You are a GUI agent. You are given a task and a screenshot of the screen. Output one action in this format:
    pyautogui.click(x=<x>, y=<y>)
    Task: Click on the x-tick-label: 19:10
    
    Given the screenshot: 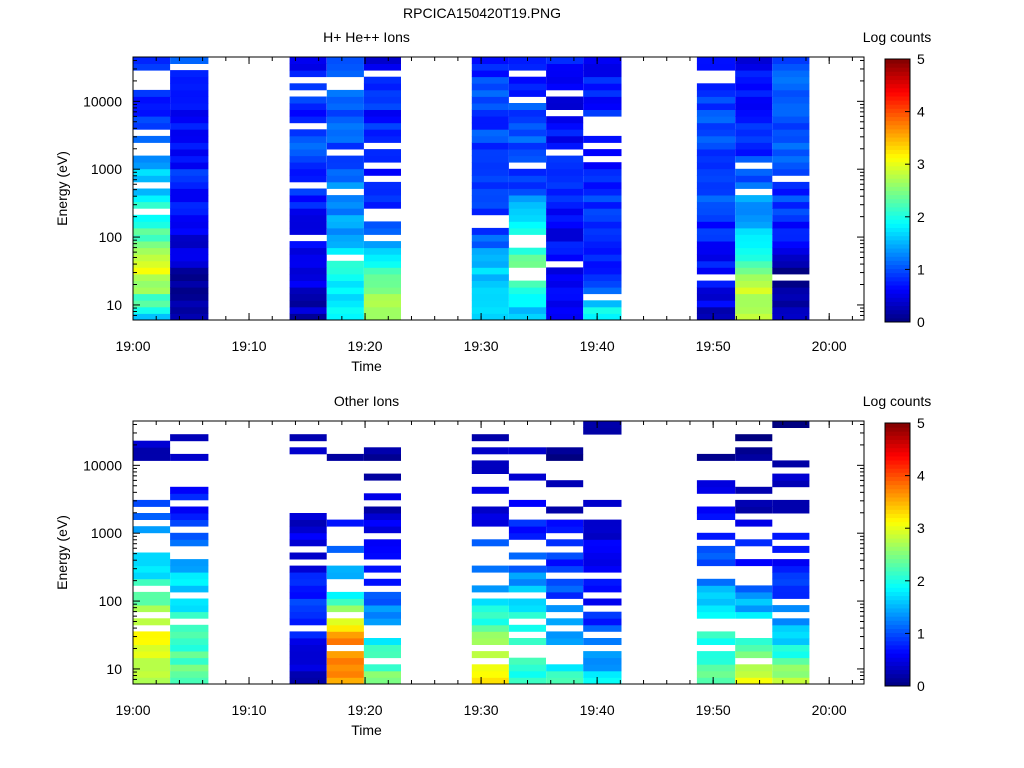 What is the action you would take?
    pyautogui.click(x=249, y=346)
    